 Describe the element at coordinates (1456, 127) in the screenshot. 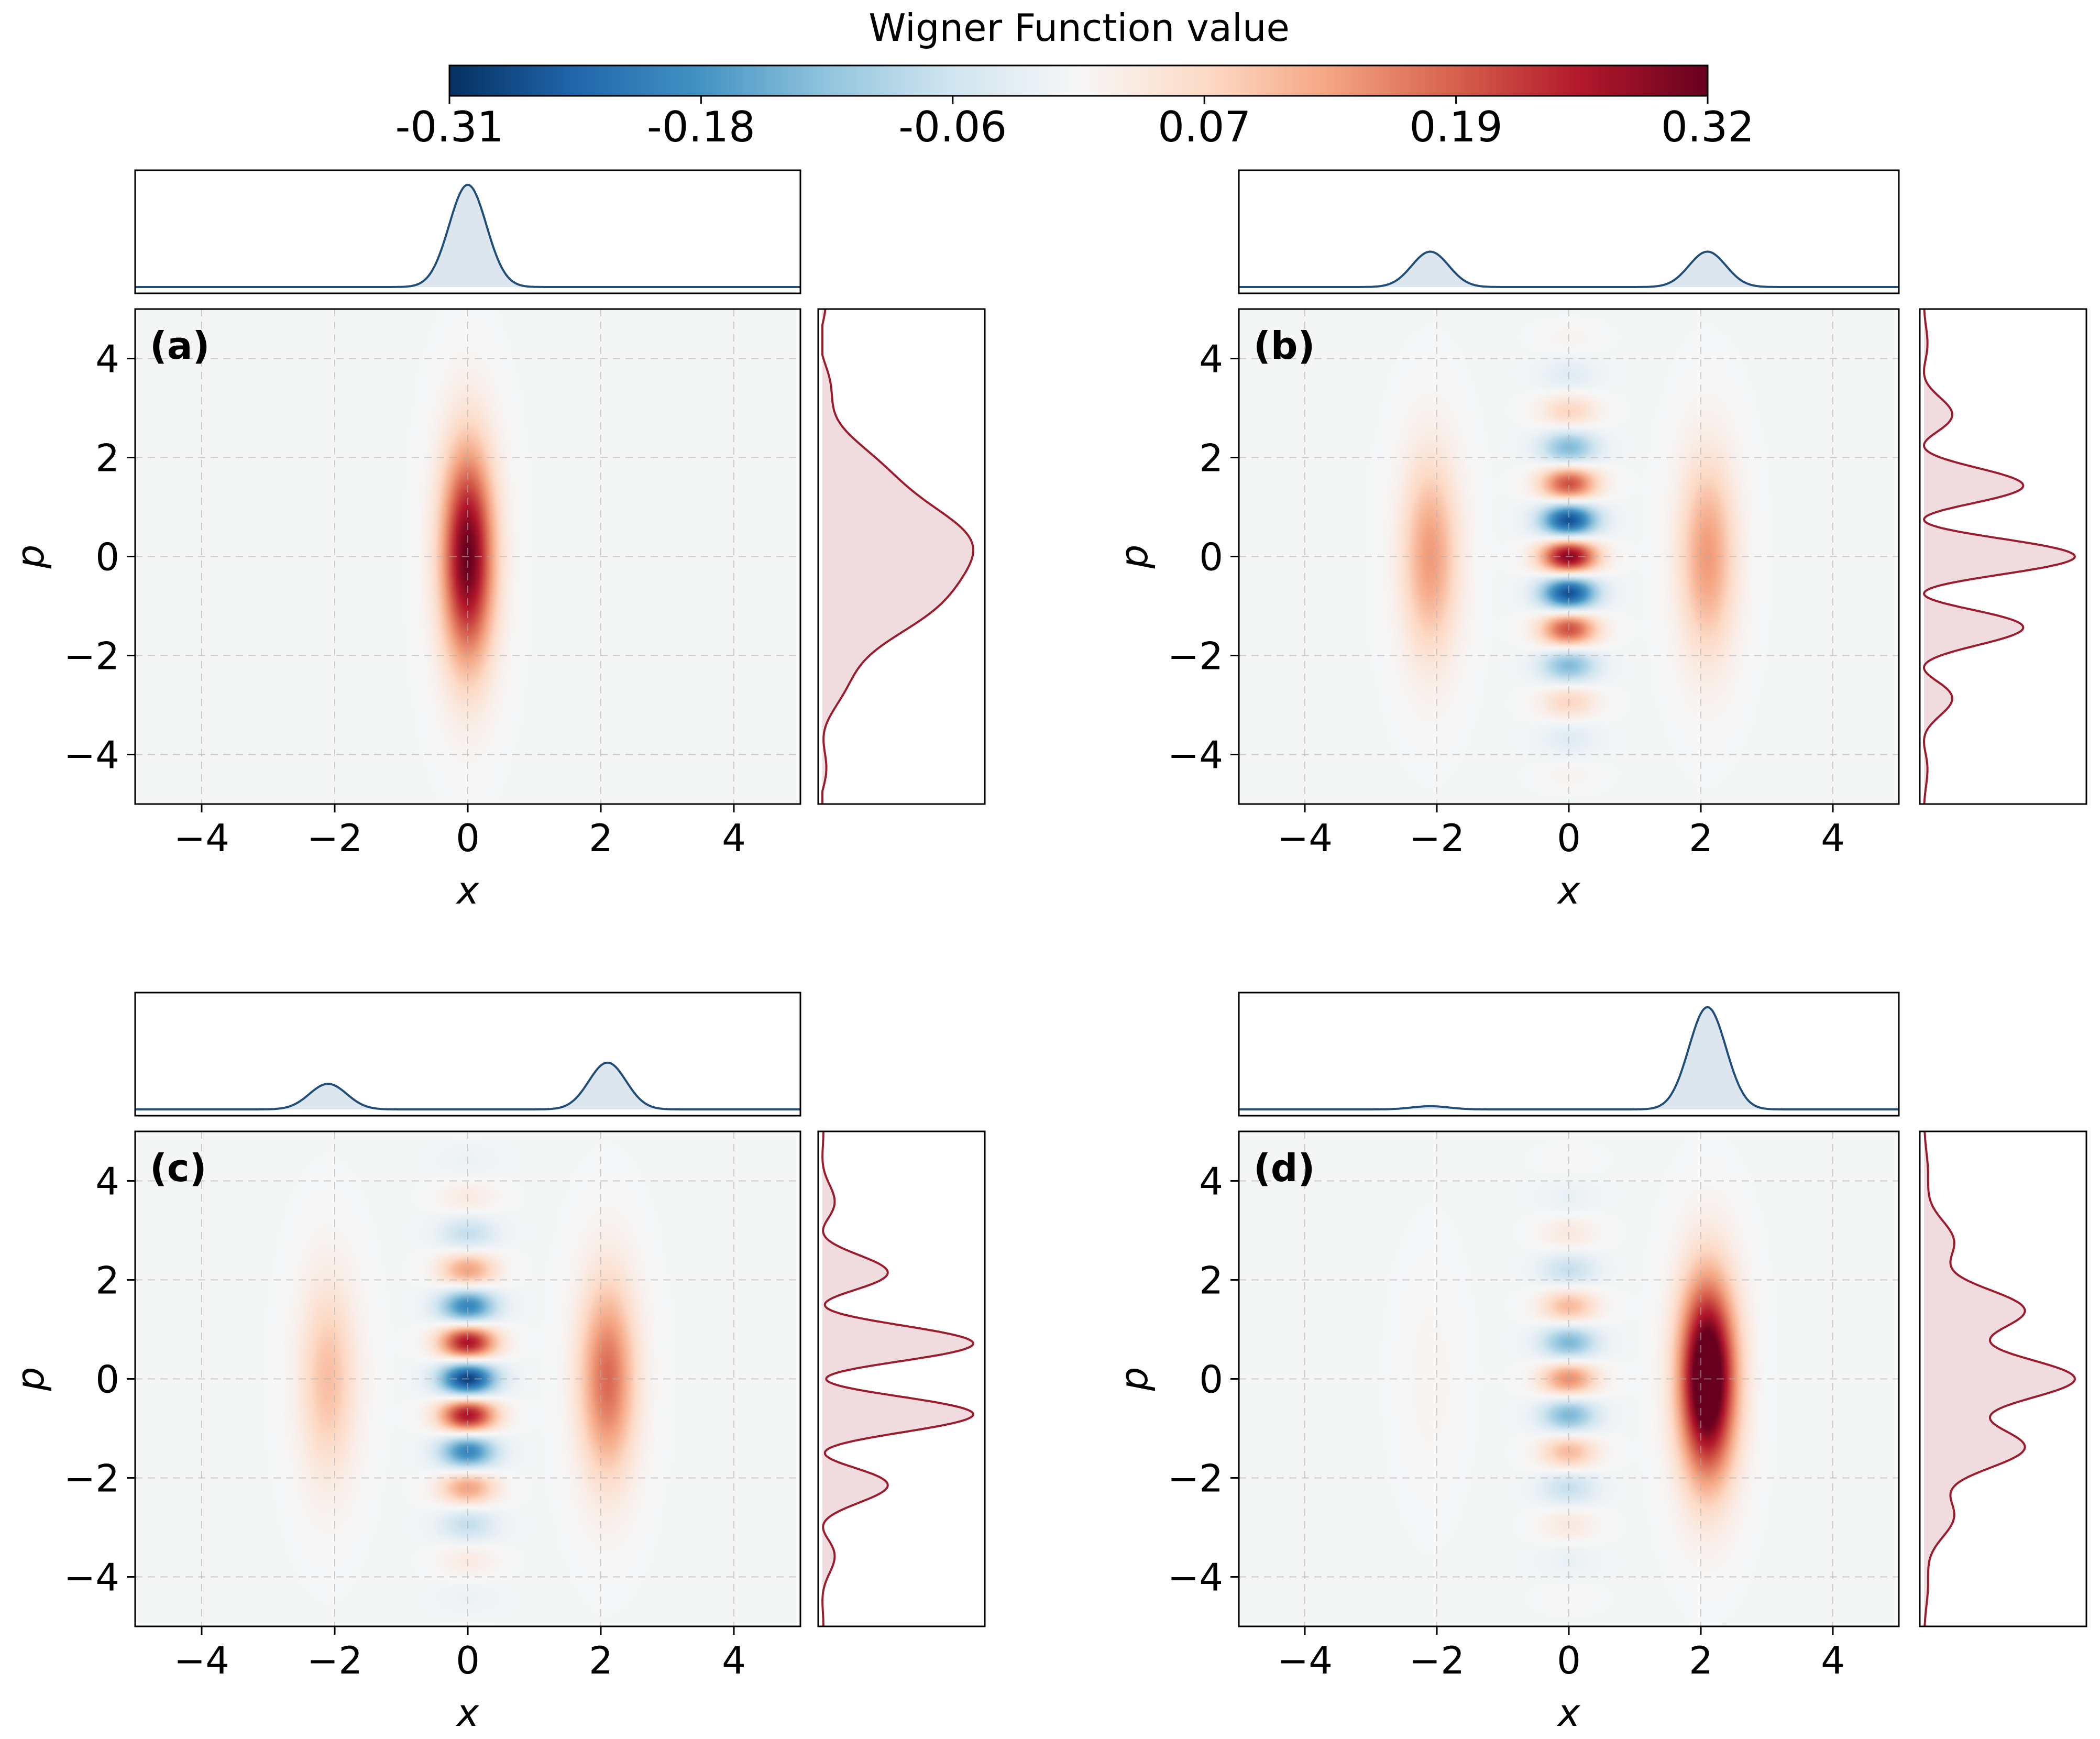

I see `colorbar-tick-label: 0.19` at that location.